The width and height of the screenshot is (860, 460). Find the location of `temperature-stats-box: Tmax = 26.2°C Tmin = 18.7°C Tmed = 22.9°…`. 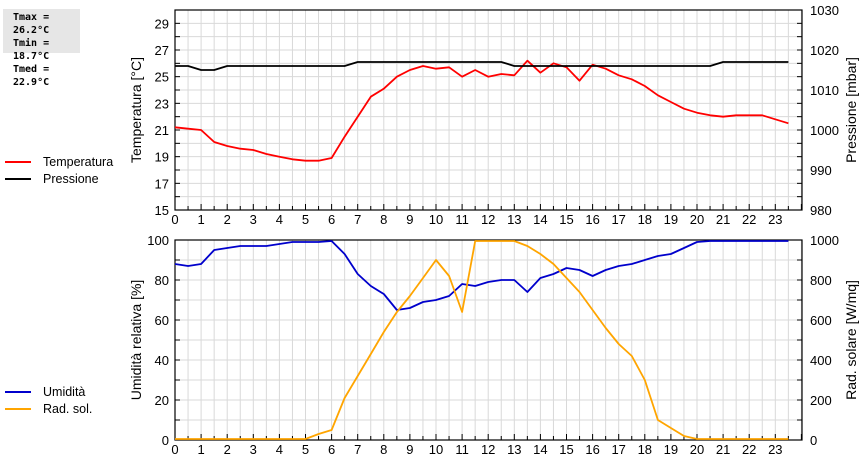

temperature-stats-box: Tmax = 26.2°C Tmin = 18.7°C Tmed = 22.9°… is located at coordinates (41, 48).